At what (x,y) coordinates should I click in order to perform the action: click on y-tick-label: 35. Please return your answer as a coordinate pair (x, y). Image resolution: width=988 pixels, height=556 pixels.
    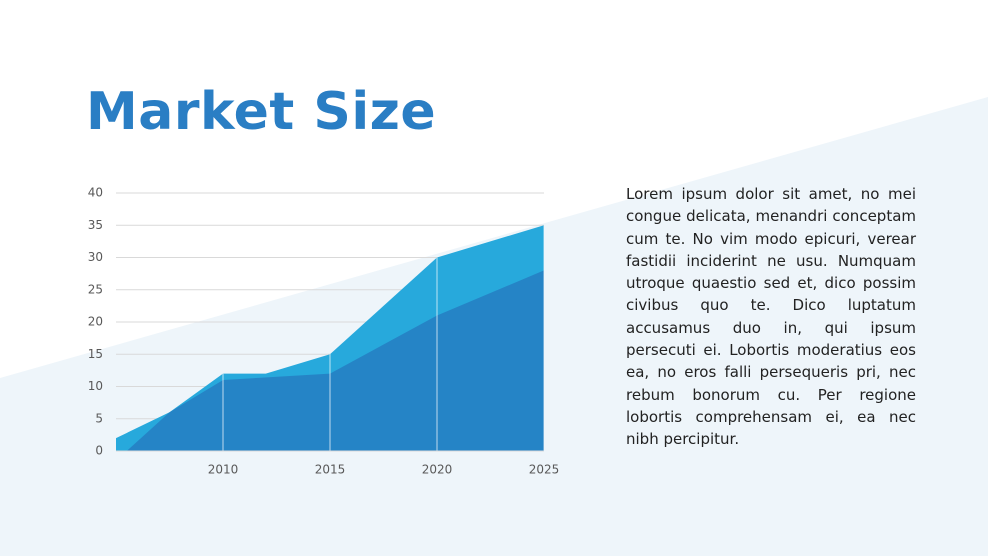
    Looking at the image, I should click on (95, 225).